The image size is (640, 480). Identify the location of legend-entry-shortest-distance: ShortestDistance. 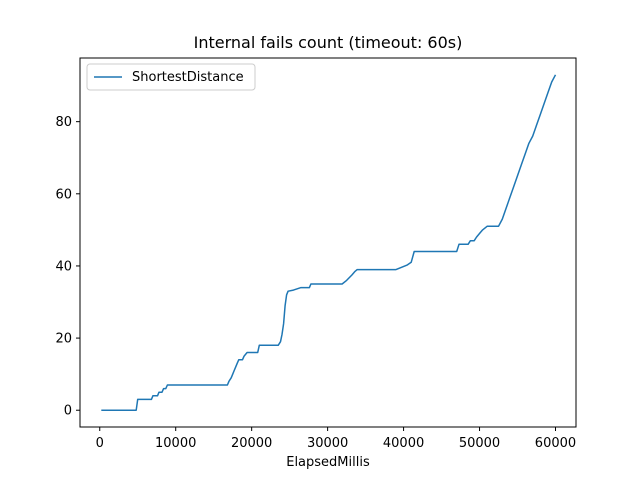
(188, 77).